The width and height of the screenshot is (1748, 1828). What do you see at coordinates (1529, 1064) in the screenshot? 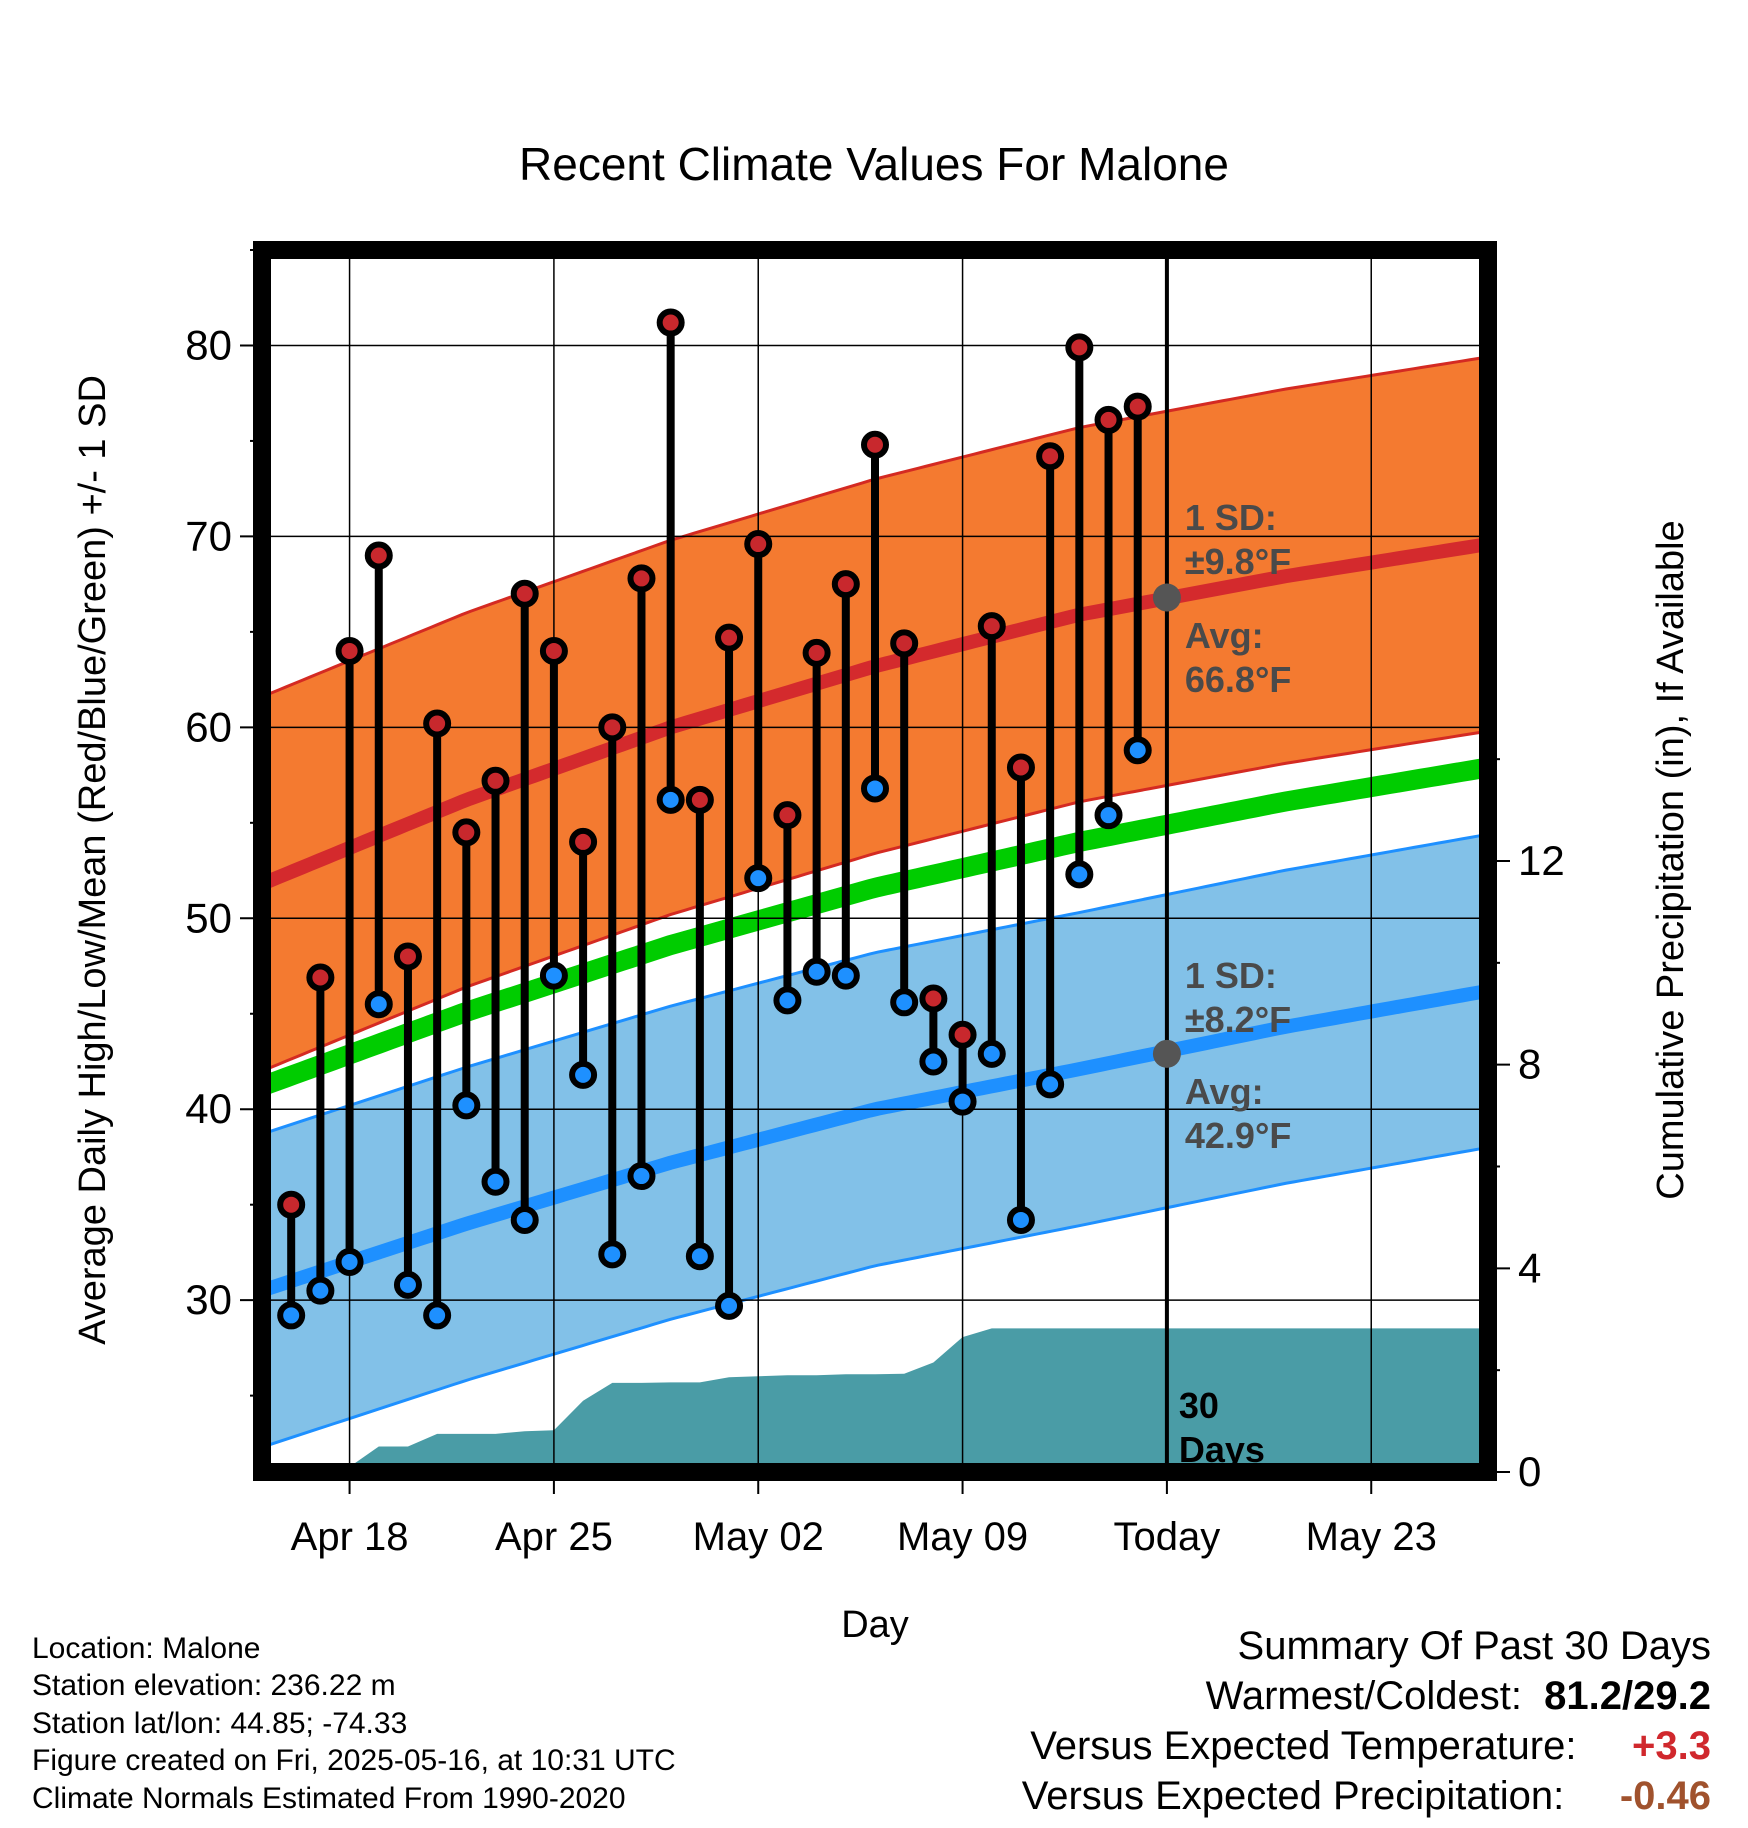
I see `y2-tick-label: 8` at bounding box center [1529, 1064].